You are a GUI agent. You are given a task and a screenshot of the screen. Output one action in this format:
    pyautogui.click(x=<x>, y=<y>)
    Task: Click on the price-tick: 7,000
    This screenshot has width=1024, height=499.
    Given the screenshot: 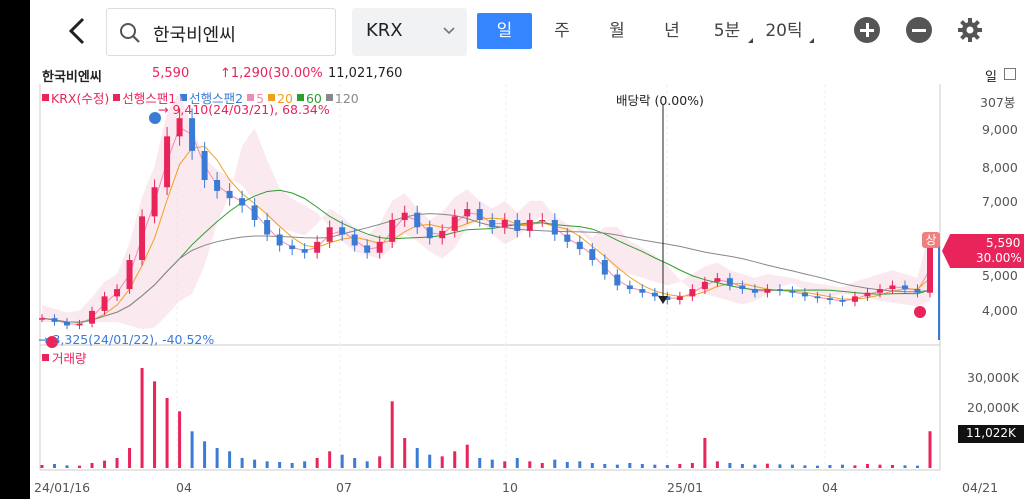 What is the action you would take?
    pyautogui.click(x=1000, y=201)
    